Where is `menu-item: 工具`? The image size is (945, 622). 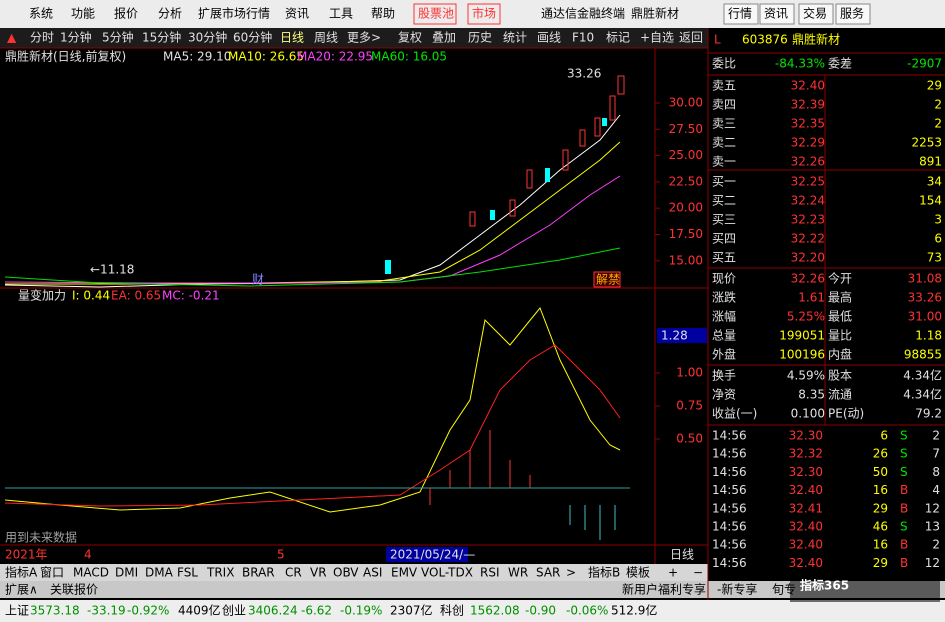
menu-item: 工具 is located at coordinates (341, 14).